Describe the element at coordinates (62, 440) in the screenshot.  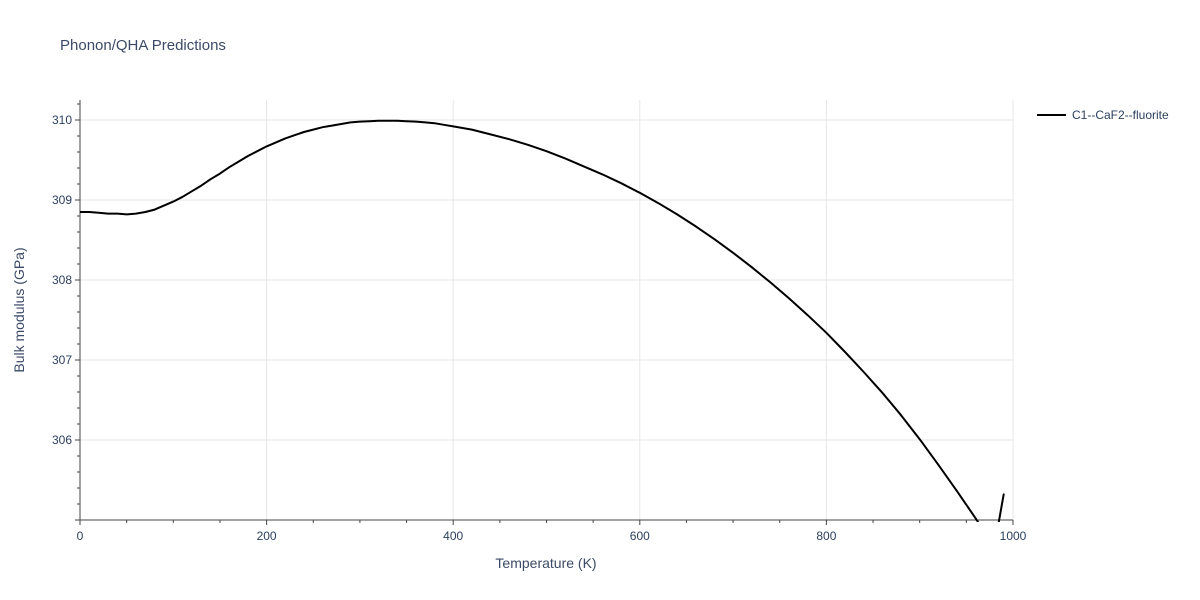
I see `y-tick-label: 306` at that location.